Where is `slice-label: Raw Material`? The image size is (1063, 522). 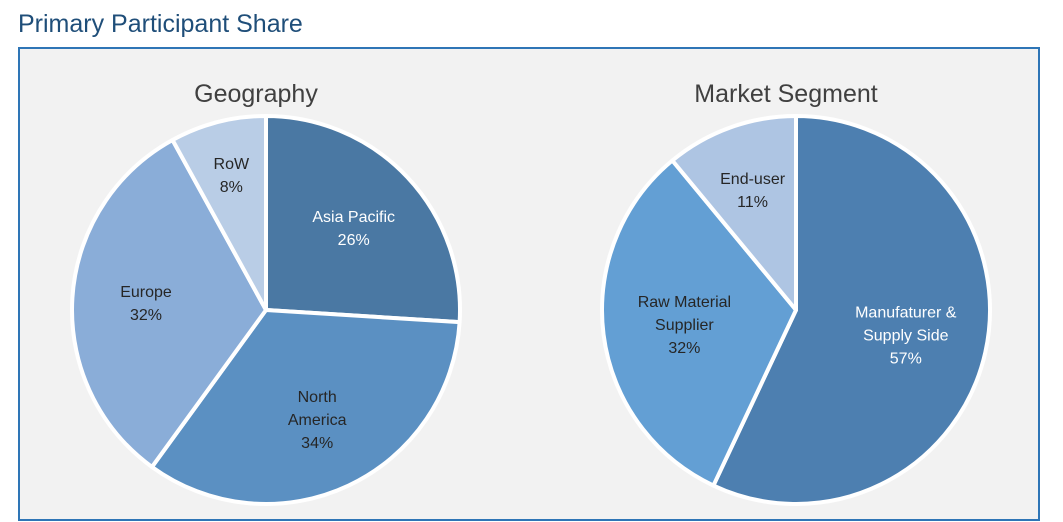
slice-label: Raw Material is located at coordinates (684, 302).